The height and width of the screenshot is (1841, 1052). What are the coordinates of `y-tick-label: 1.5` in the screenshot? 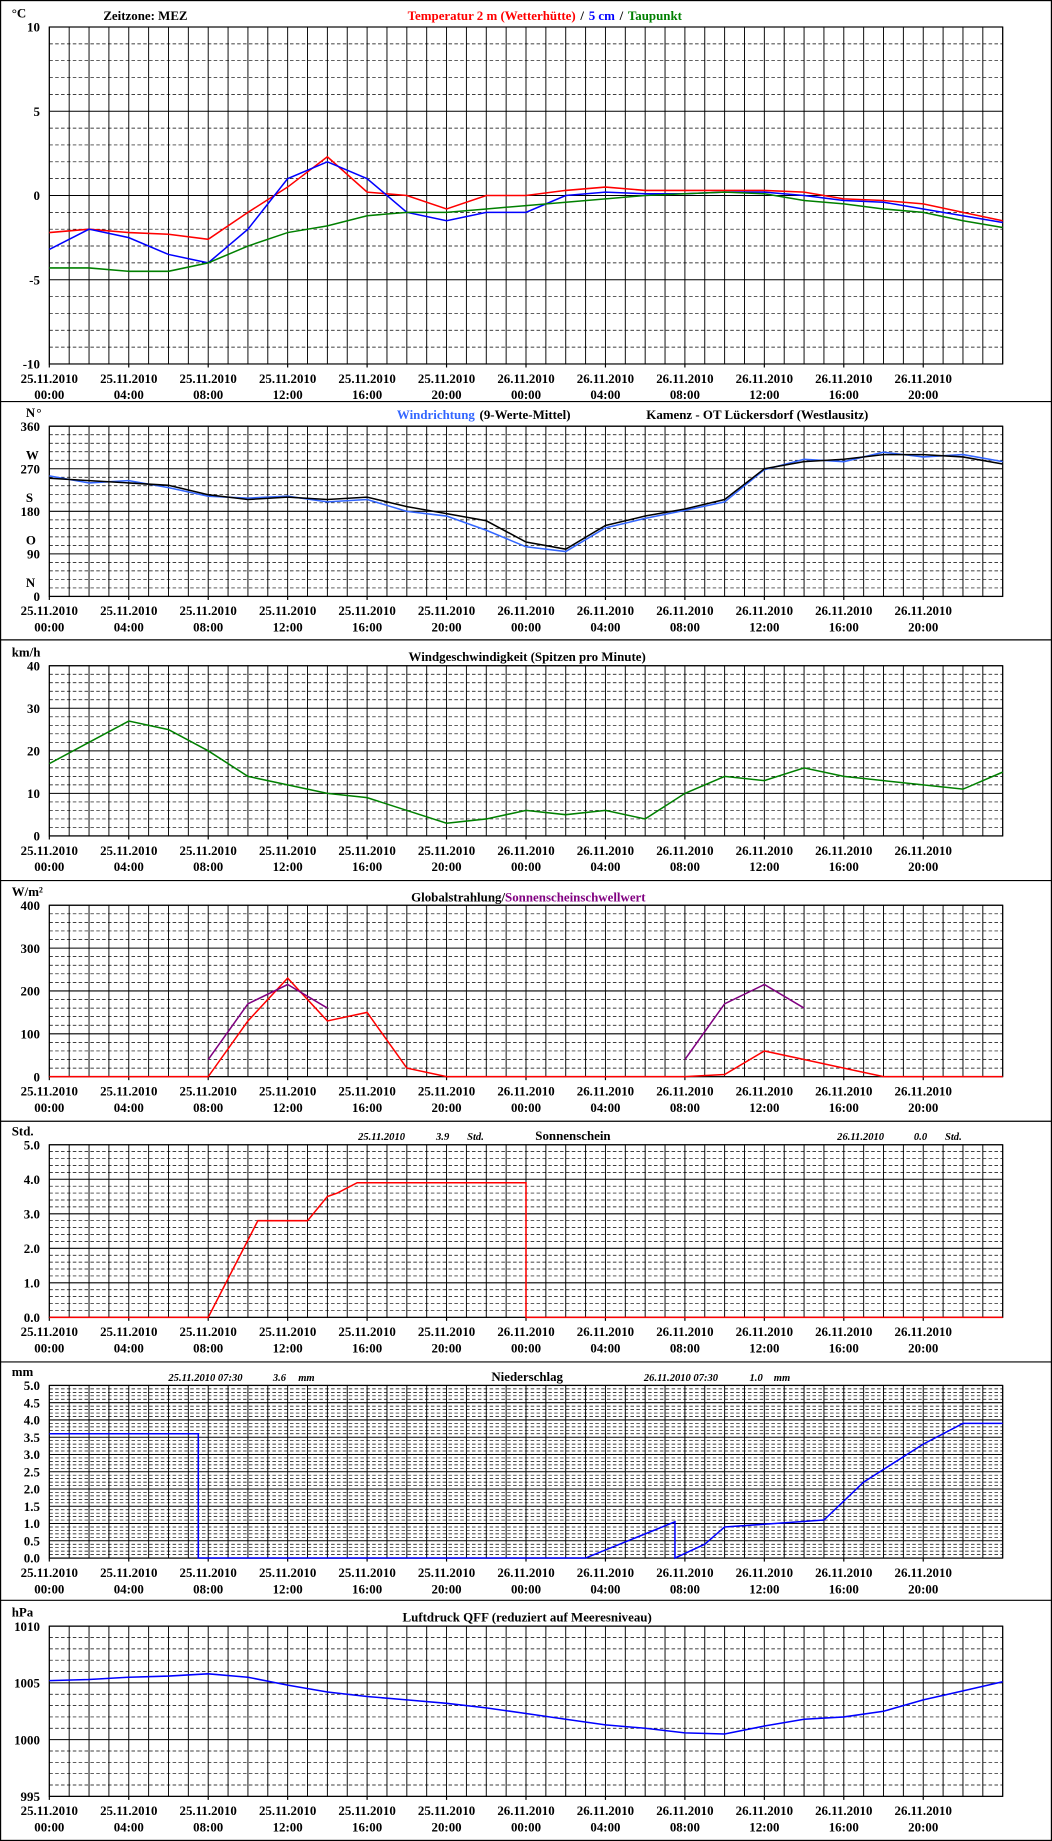 It's located at (32, 1506).